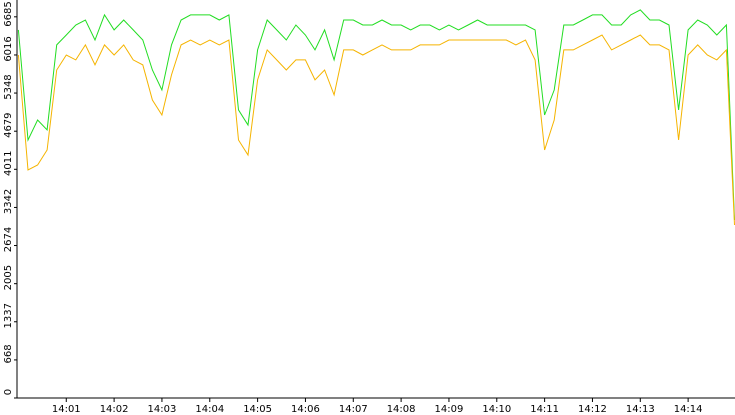 The width and height of the screenshot is (735, 415). I want to click on x-tick-label: 14:06, so click(305, 409).